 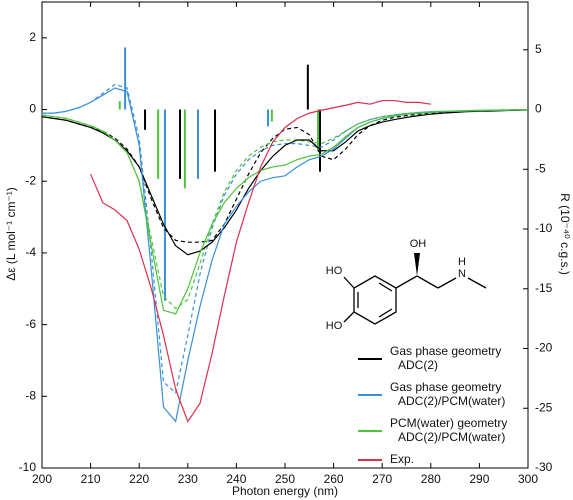 What do you see at coordinates (479, 479) in the screenshot?
I see `x-tick-label: 290` at bounding box center [479, 479].